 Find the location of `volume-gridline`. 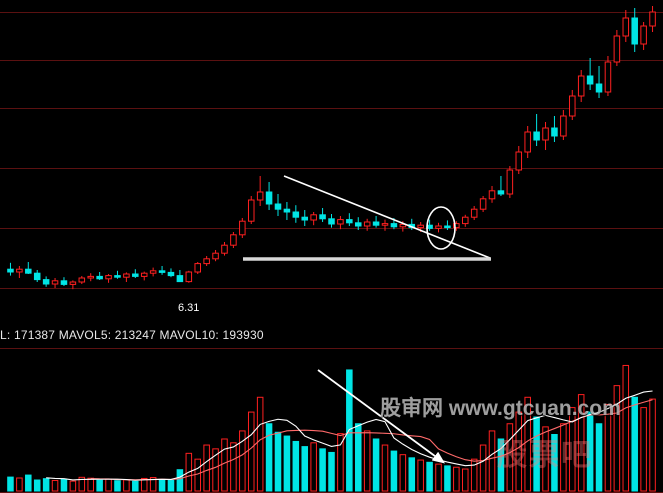

volume-gridline is located at coordinates (331, 348).